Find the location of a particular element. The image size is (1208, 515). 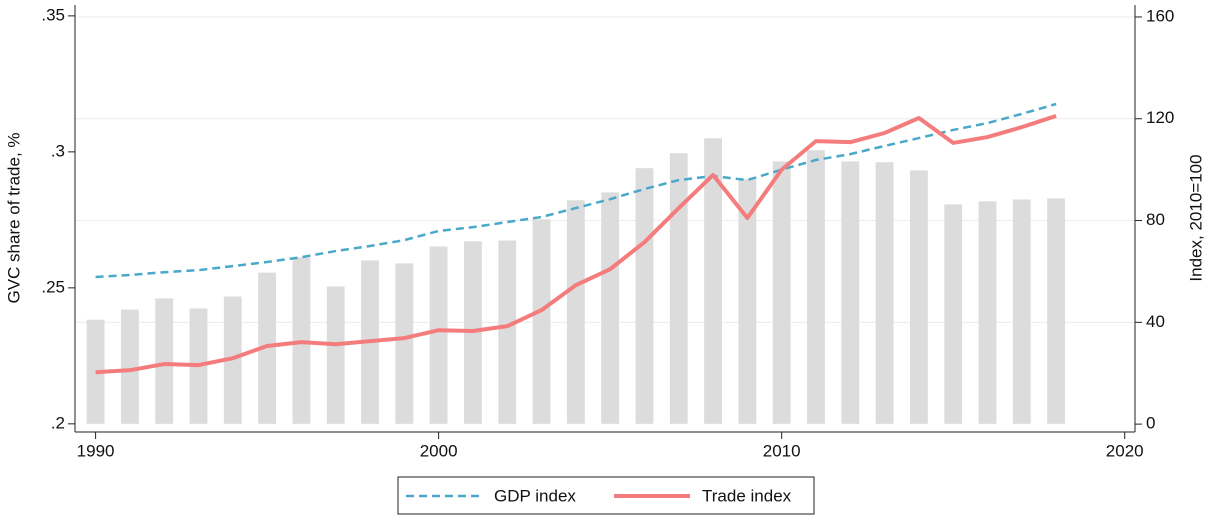

y-tick-label: .3 is located at coordinates (58, 150).